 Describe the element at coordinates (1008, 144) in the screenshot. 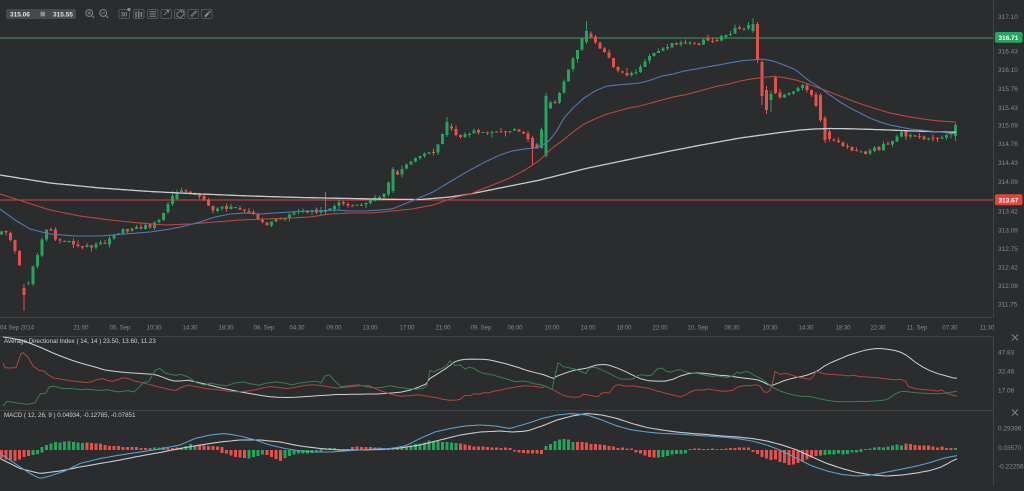

I see `svg-text: 314.76` at that location.